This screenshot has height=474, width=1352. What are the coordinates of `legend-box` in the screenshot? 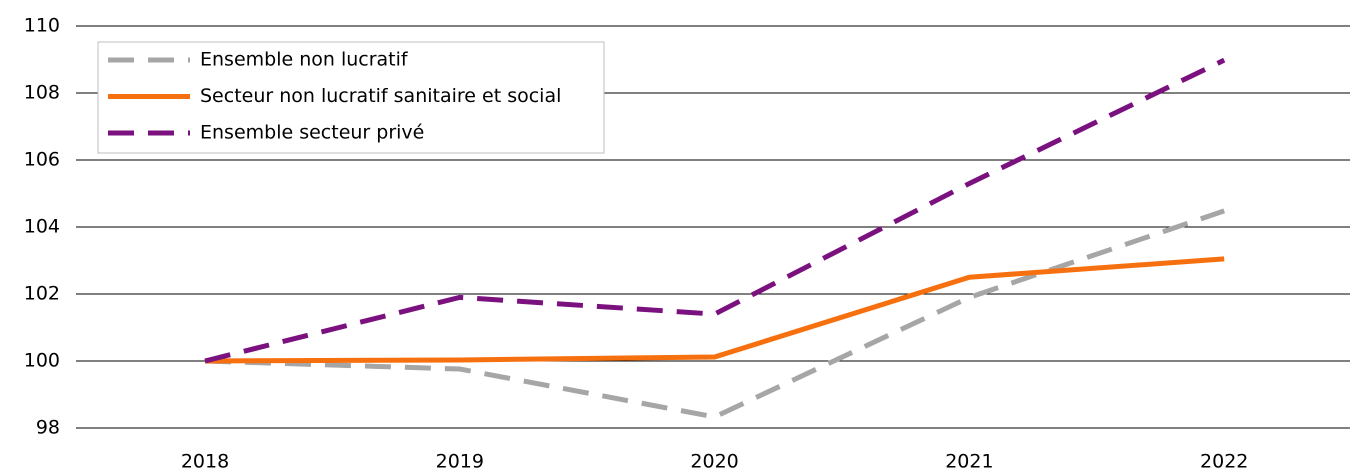 It's located at (351, 97).